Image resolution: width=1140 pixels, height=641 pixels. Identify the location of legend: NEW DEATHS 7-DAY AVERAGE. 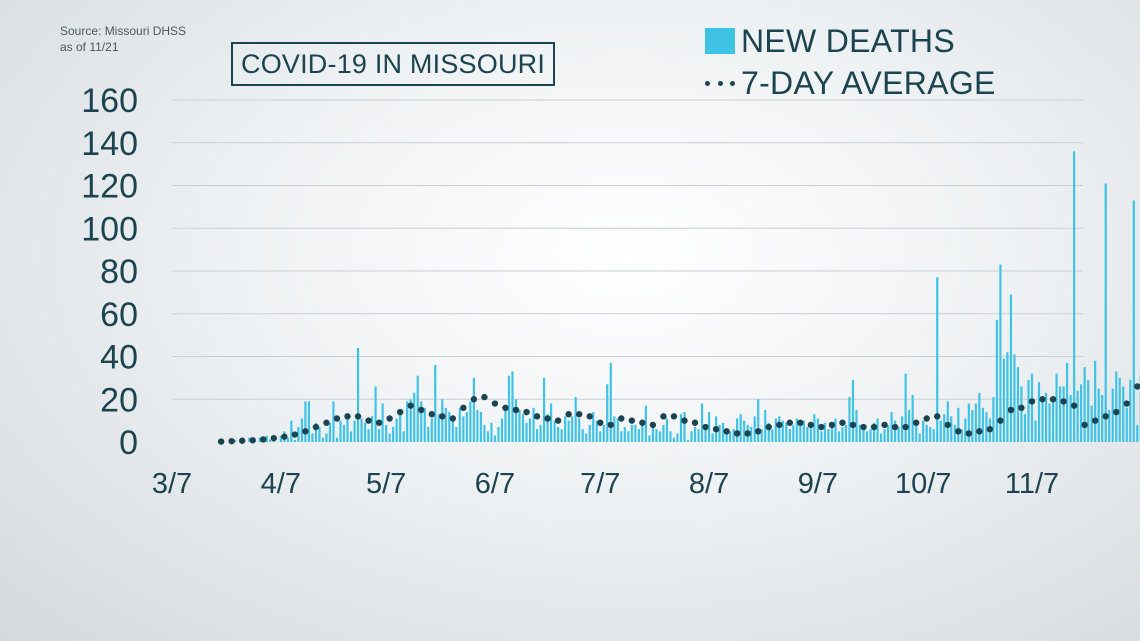
(850, 62).